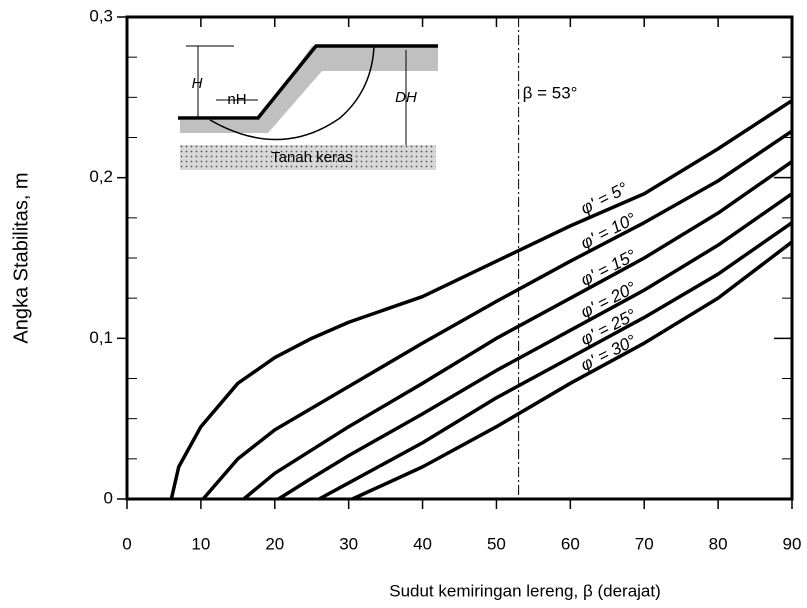 This screenshot has height=608, width=807. What do you see at coordinates (644, 543) in the screenshot?
I see `x-tick-label: 70` at bounding box center [644, 543].